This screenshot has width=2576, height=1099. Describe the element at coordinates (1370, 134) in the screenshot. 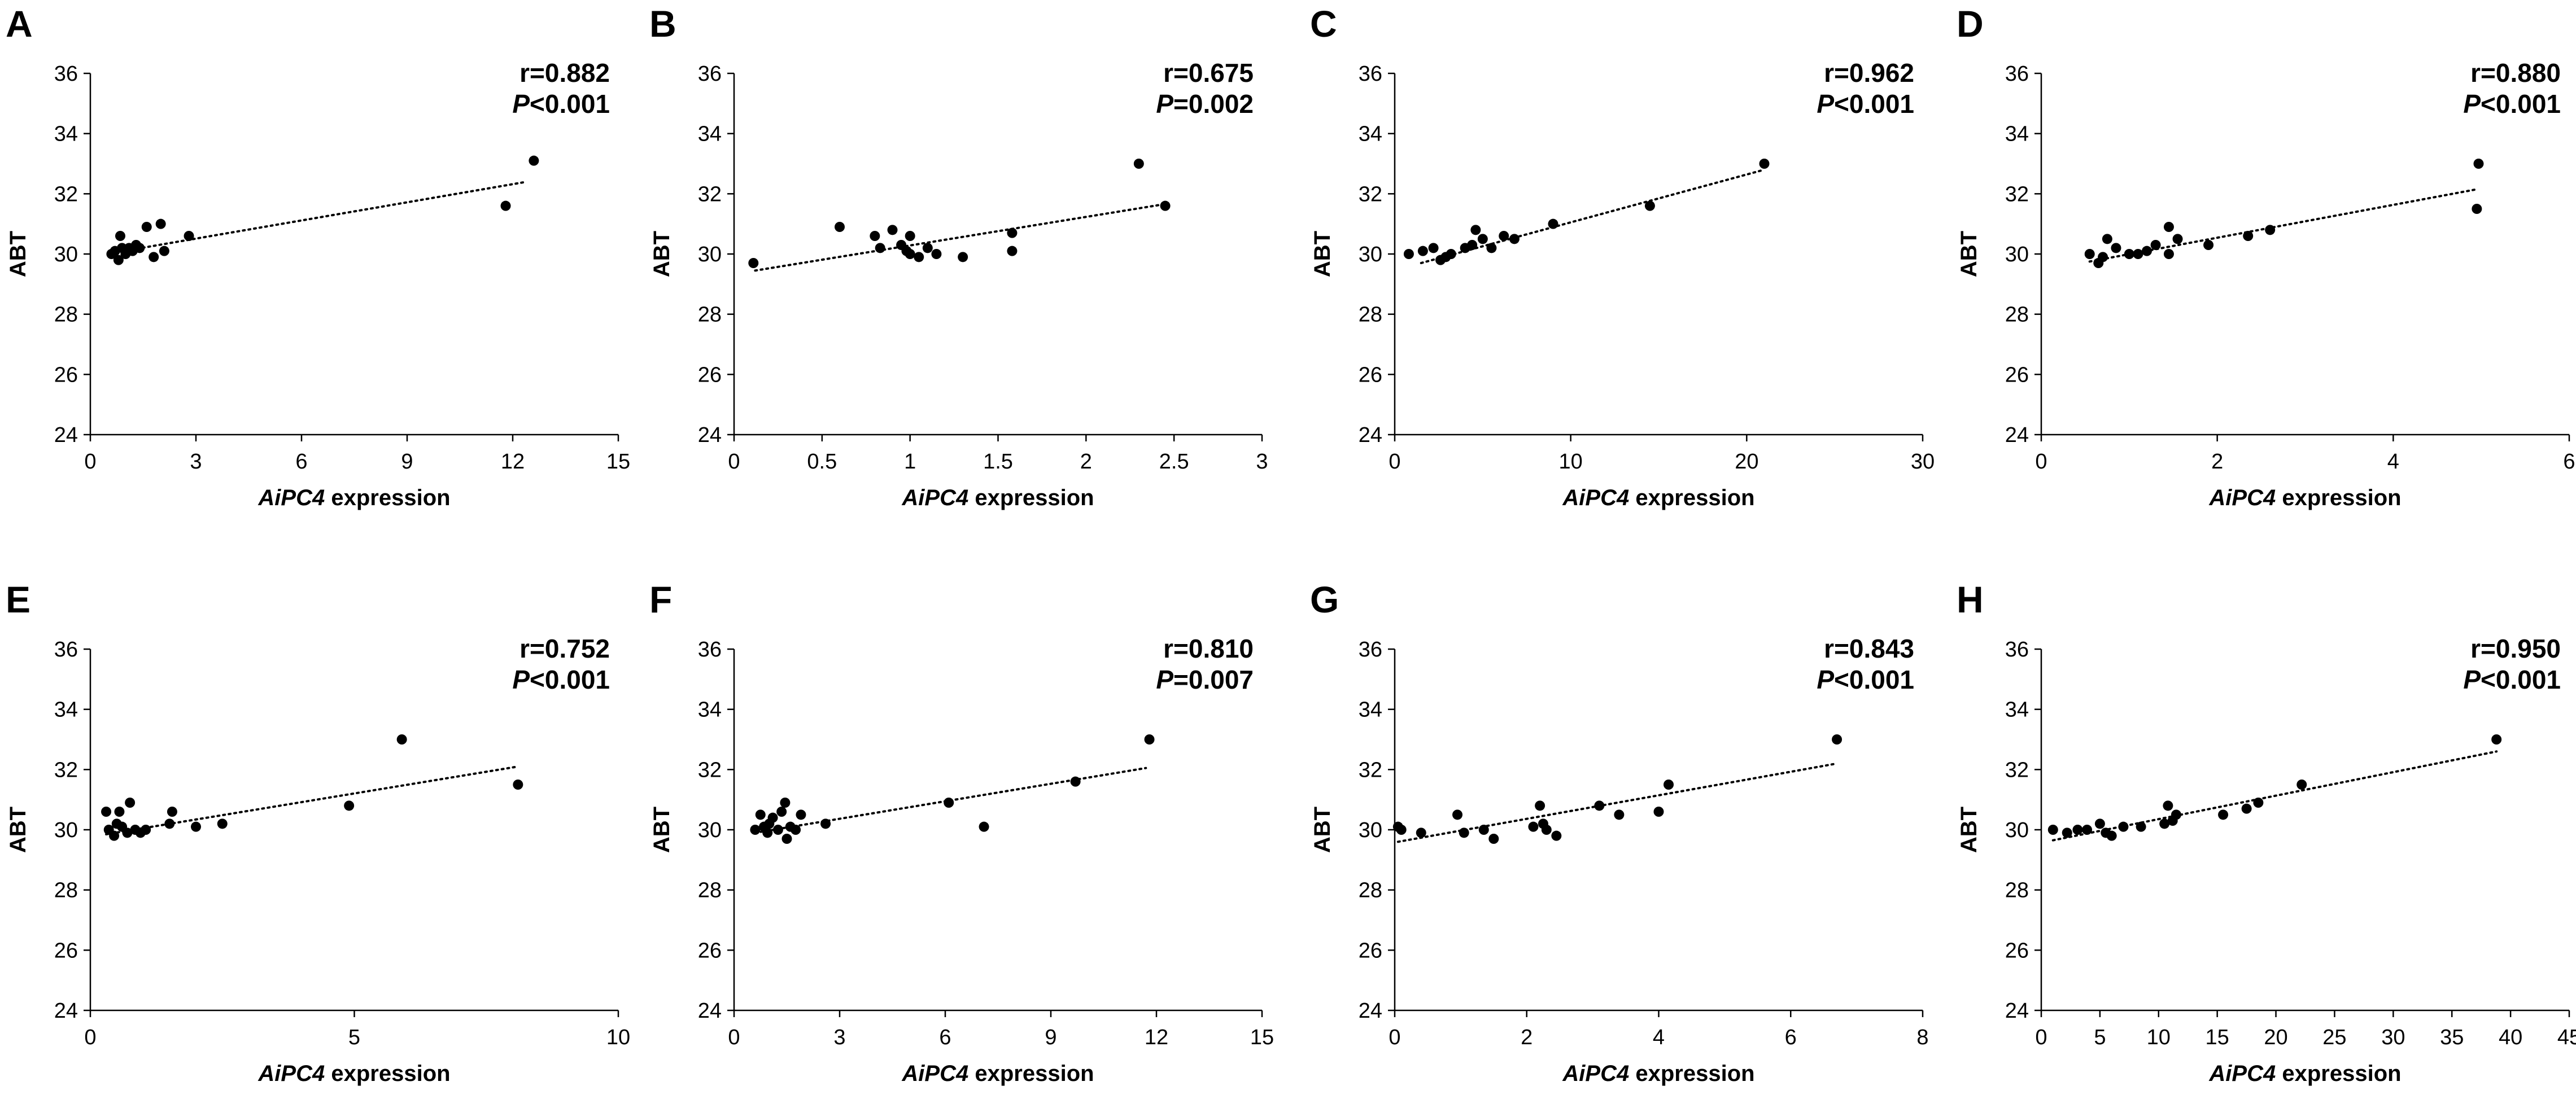

I see `panel-c-y-tick-label: 34` at that location.